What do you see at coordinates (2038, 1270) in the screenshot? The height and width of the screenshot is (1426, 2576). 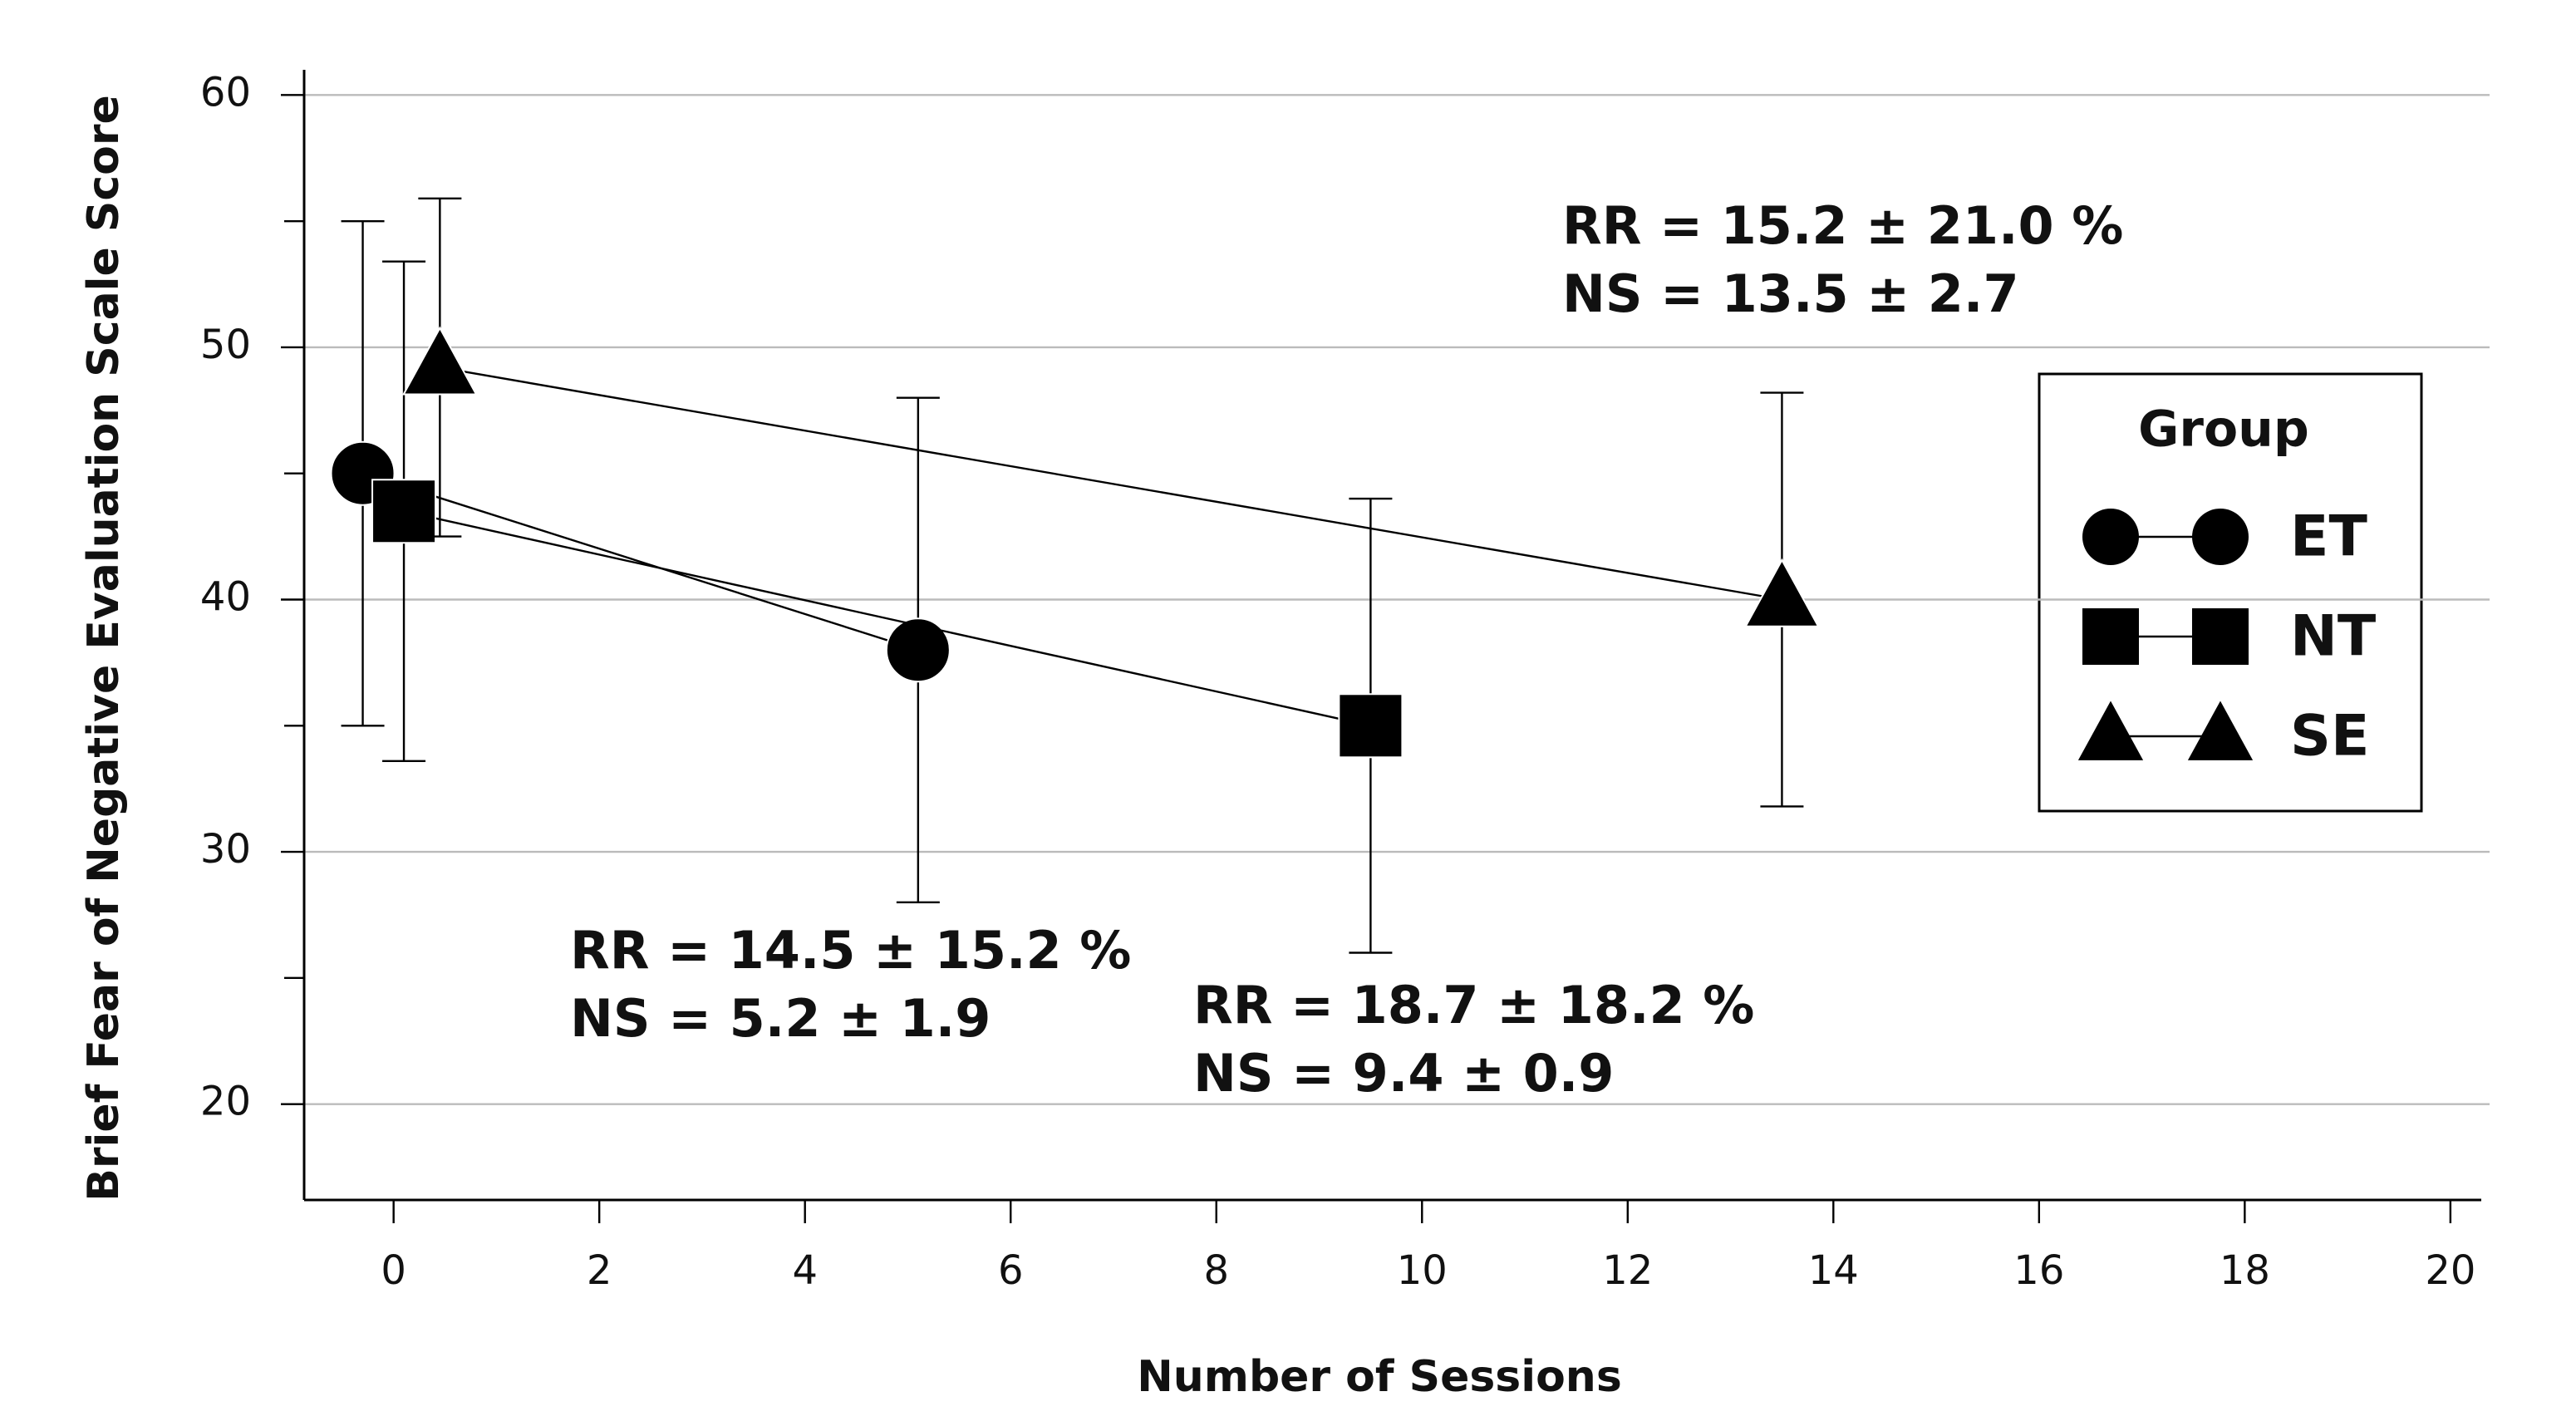 I see `x-tick-label: 16` at bounding box center [2038, 1270].